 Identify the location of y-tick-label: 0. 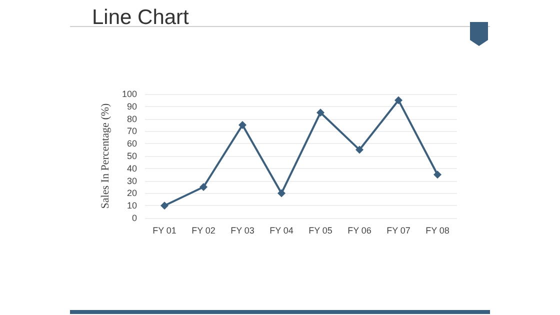
(134, 218).